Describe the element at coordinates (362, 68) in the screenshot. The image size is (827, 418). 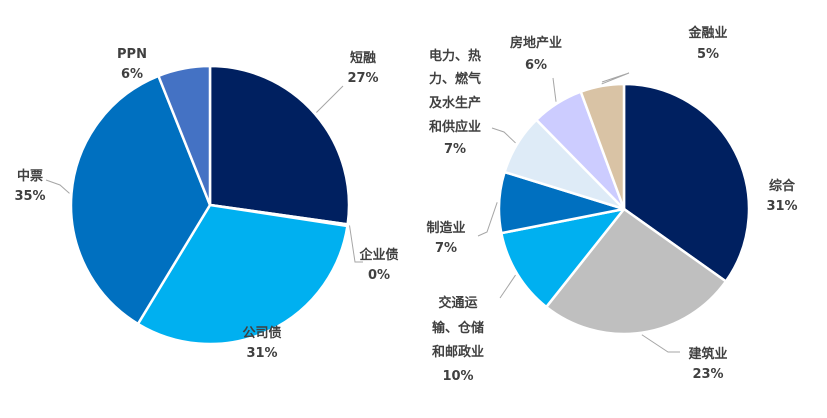
I see `label-group-duanrong: 短融 27%` at that location.